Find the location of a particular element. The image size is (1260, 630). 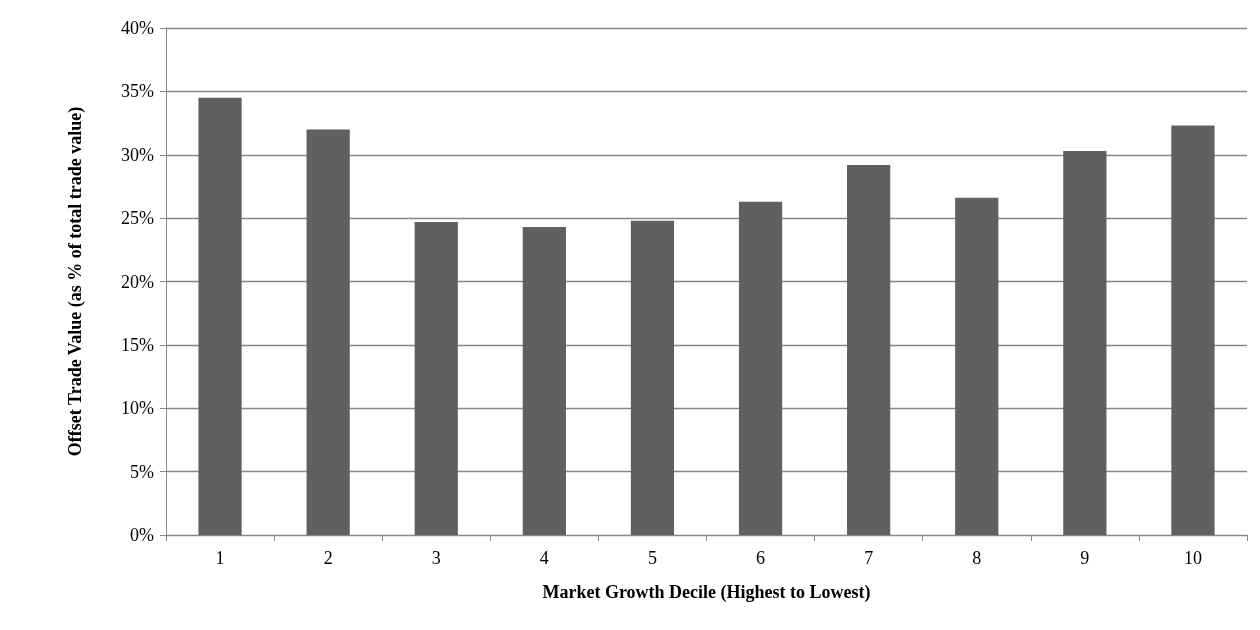

x-tick-label: 1 is located at coordinates (220, 558).